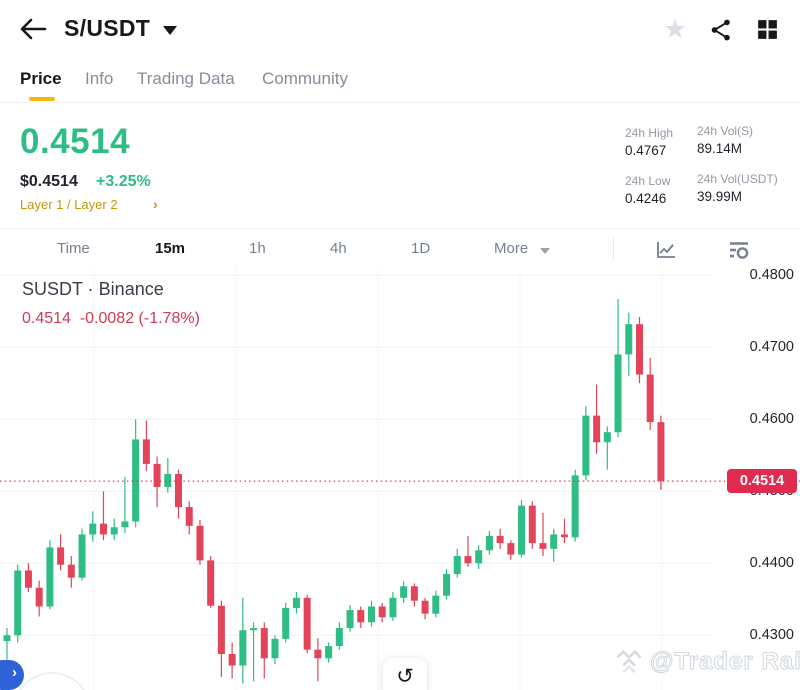  I want to click on stat-high-label: 24h High, so click(649, 133).